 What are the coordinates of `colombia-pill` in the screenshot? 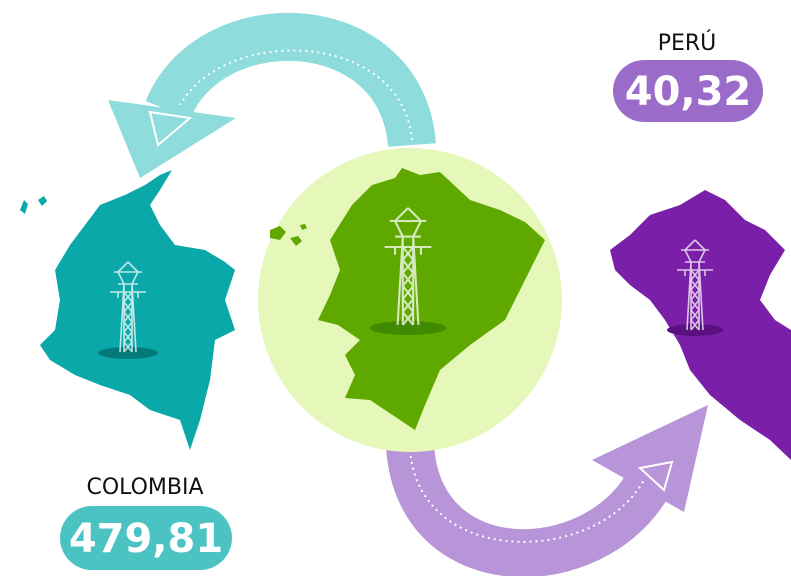 It's located at (146, 538).